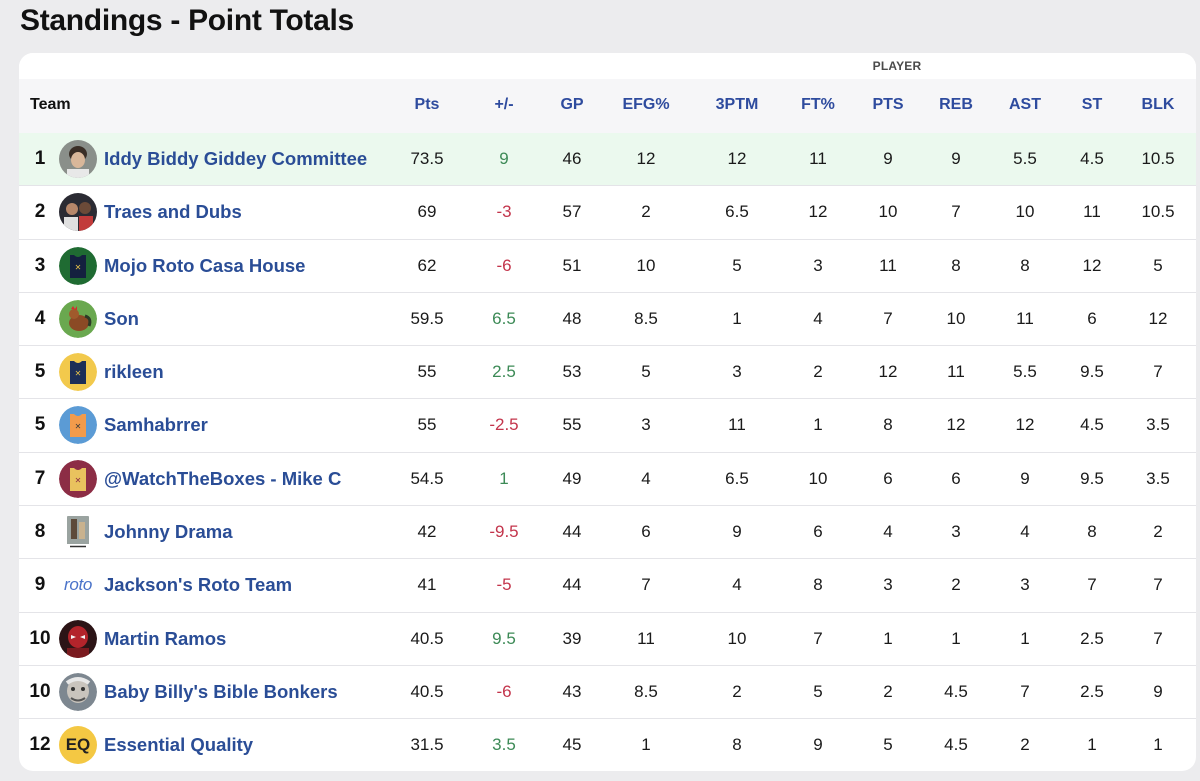 The height and width of the screenshot is (781, 1200). Describe the element at coordinates (1025, 532) in the screenshot. I see `stat-ast: 4` at that location.